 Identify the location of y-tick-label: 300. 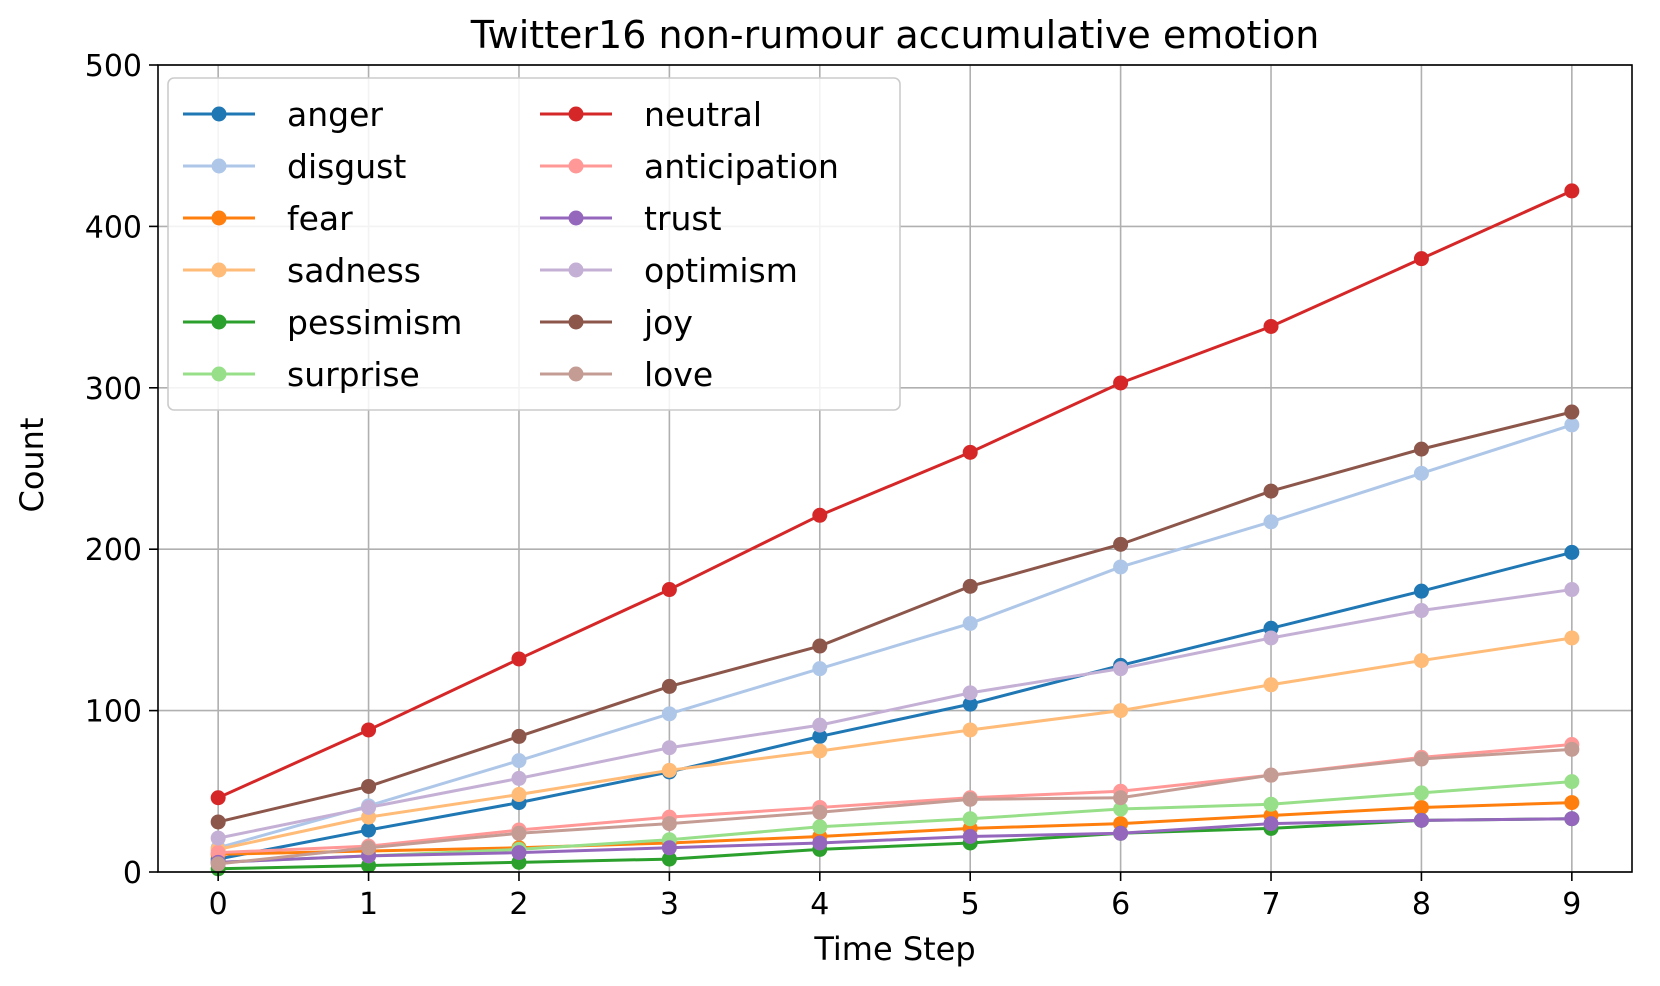
(113, 389).